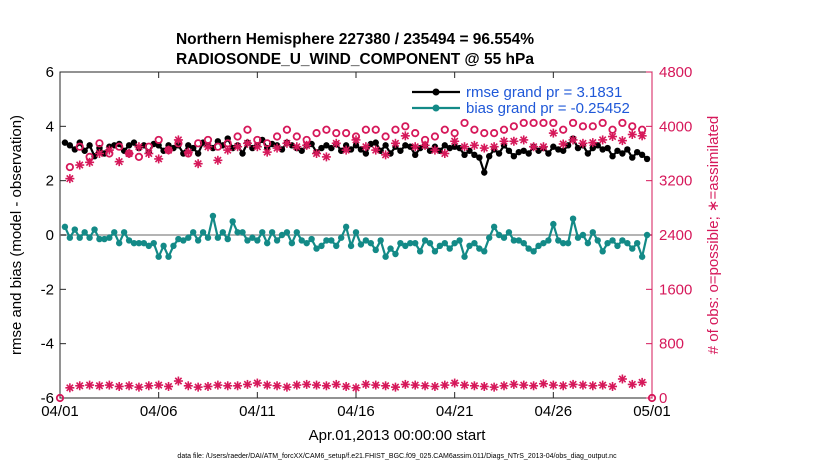 This screenshot has width=830, height=475. I want to click on x-tick-label: 04/01, so click(60, 411).